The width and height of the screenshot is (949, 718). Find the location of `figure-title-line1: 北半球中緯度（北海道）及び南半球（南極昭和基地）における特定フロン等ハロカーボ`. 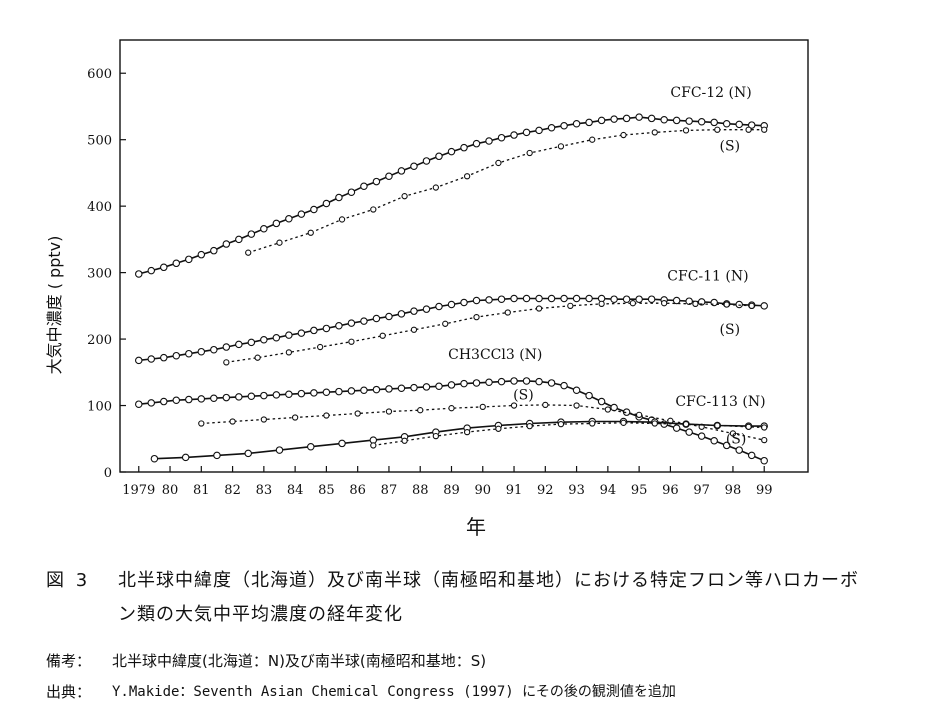

figure-title-line1: 北半球中緯度（北海道）及び南半球（南極昭和基地）における特定フロン等ハロカーボ is located at coordinates (488, 580).